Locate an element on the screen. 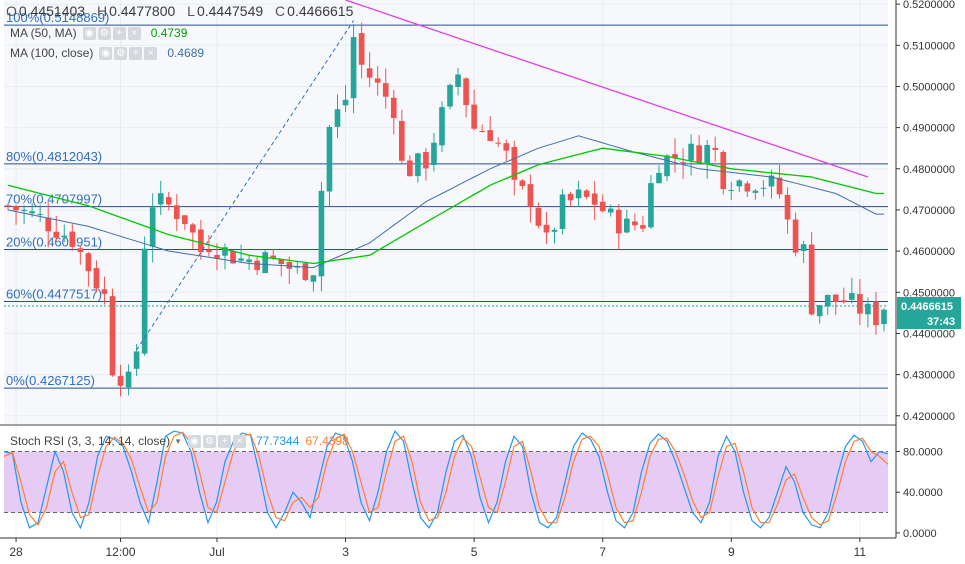 Image resolution: width=965 pixels, height=564 pixels. x-tick-label: 7 is located at coordinates (602, 552).